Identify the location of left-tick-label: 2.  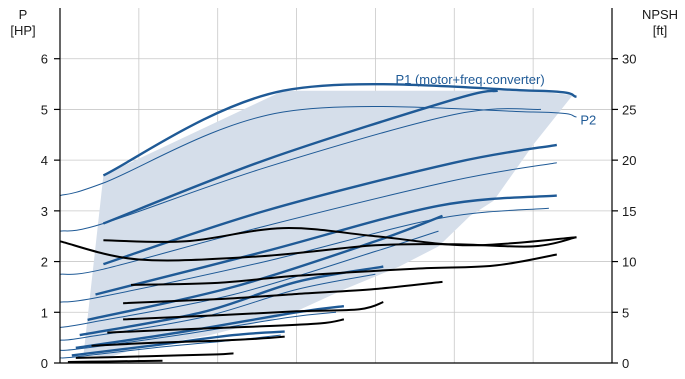
(44, 262).